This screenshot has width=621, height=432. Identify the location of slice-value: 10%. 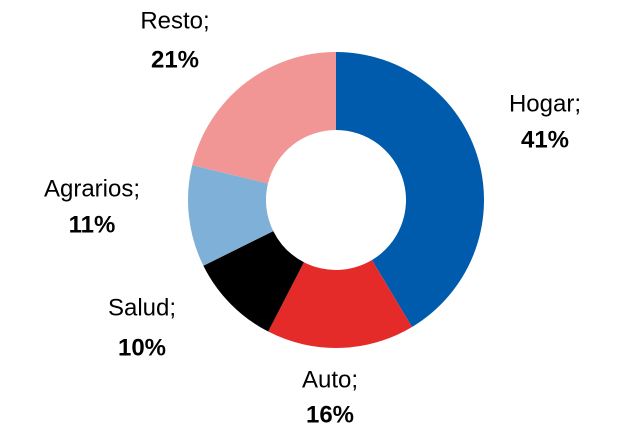
(142, 347).